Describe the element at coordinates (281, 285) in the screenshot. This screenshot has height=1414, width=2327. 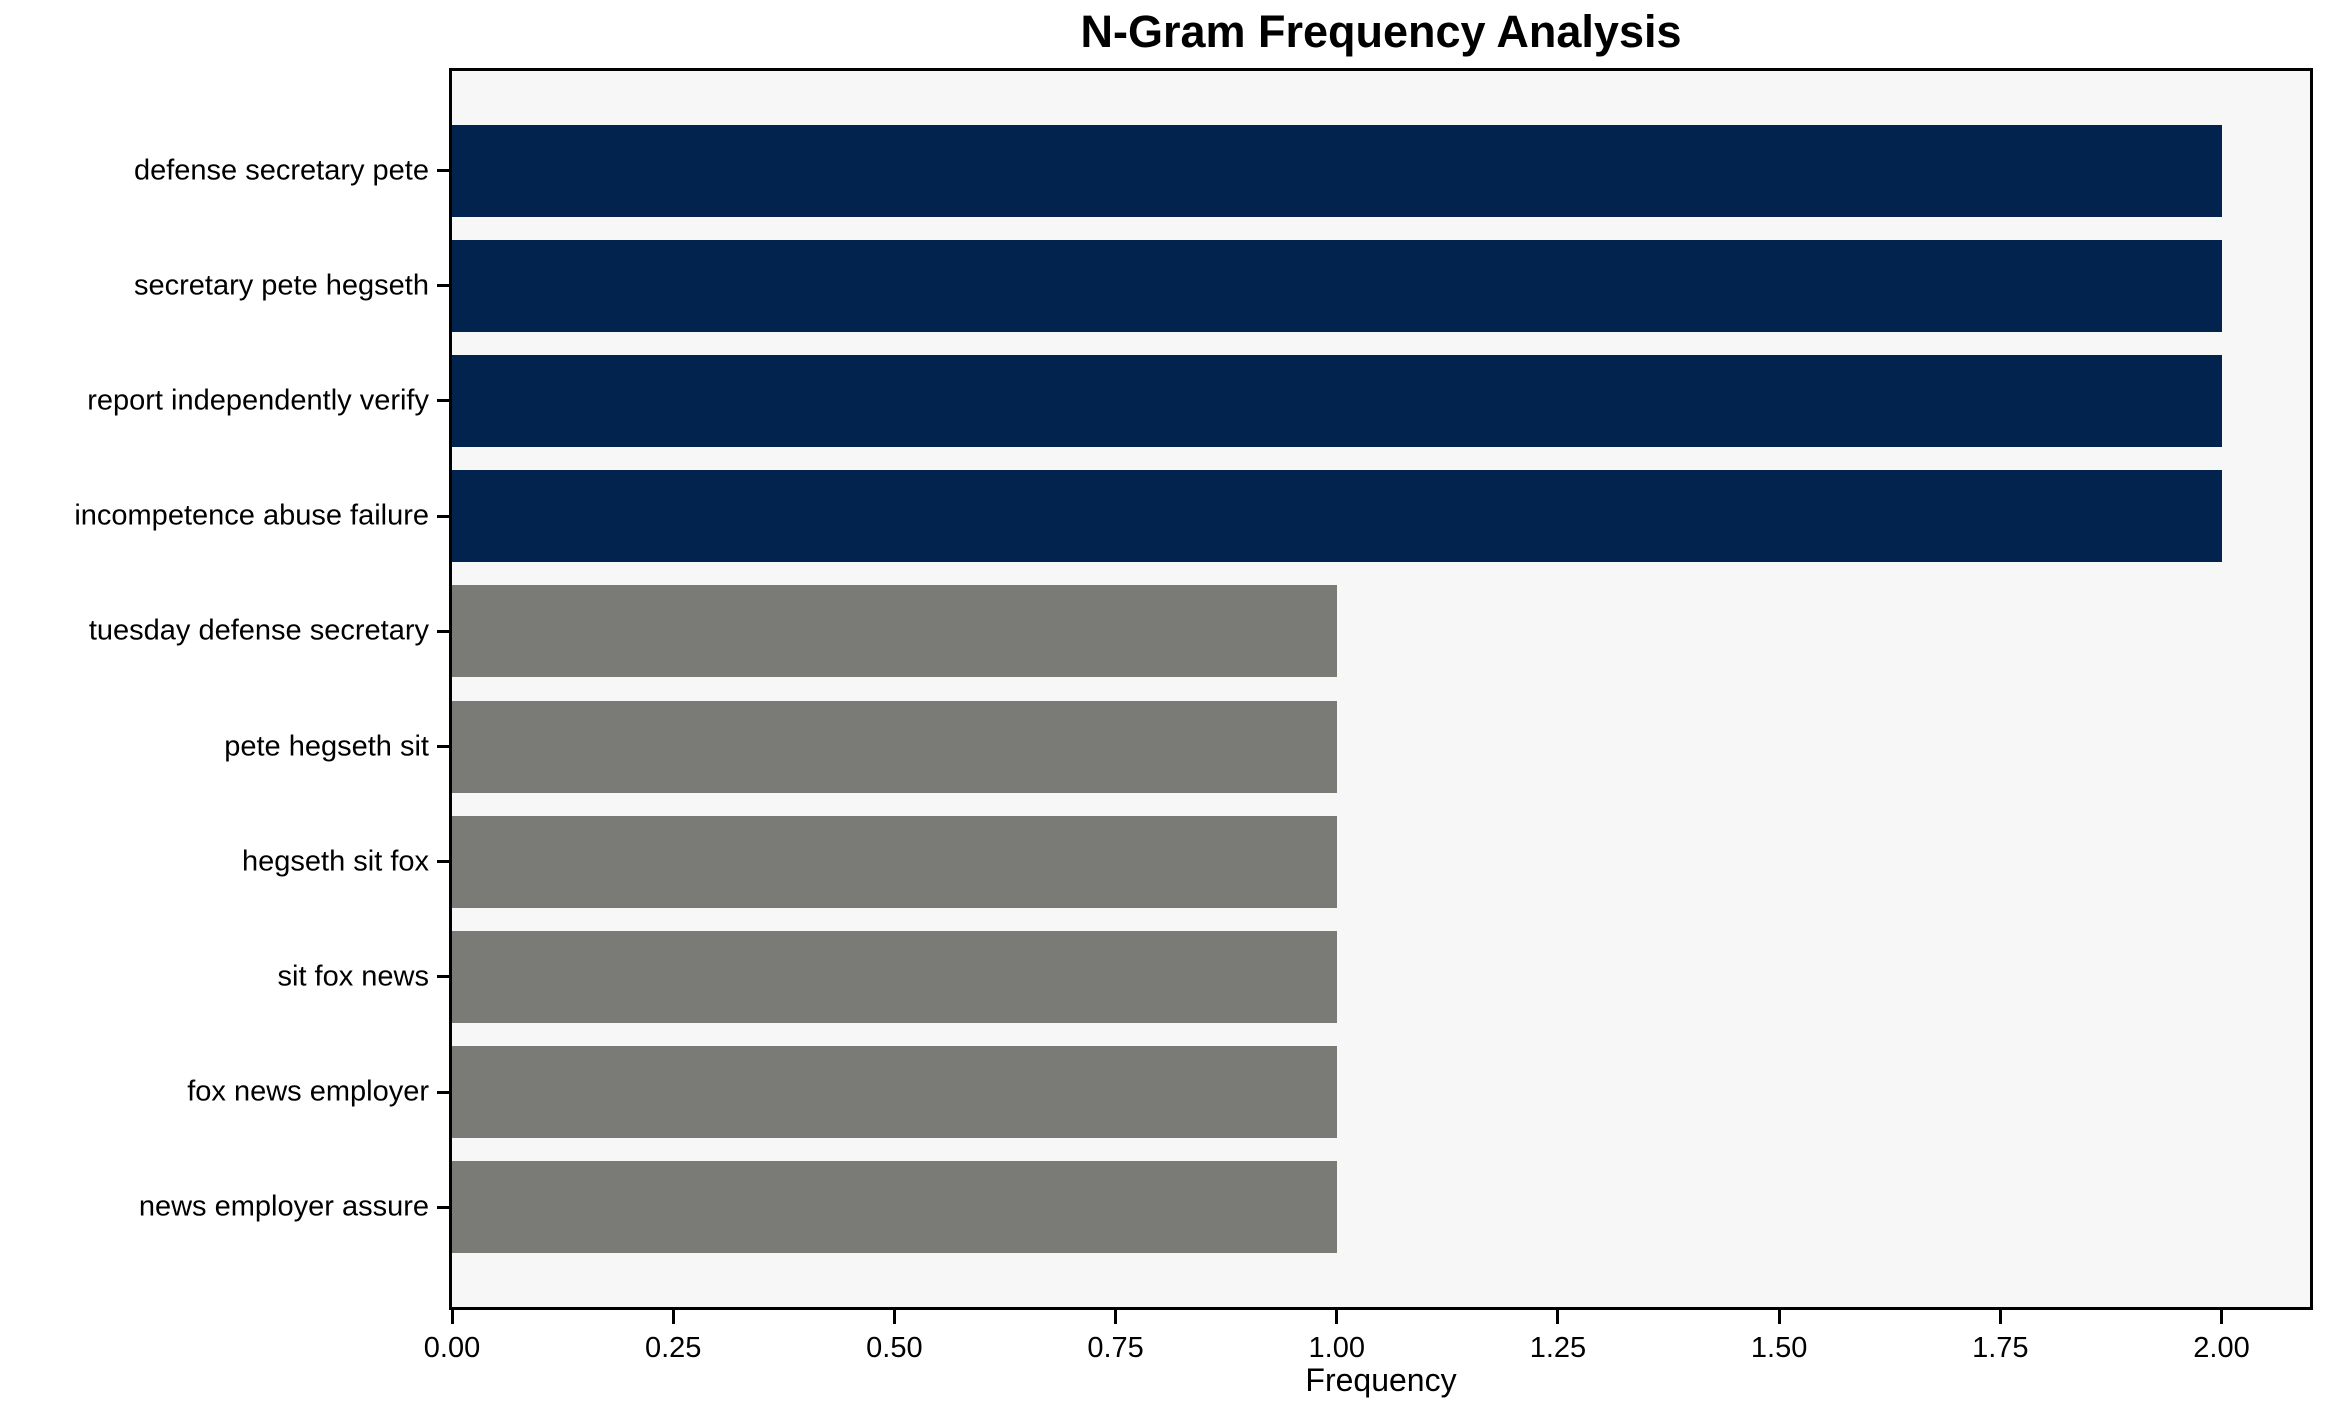
I see `y-tick-label: secretary pete hegseth` at that location.